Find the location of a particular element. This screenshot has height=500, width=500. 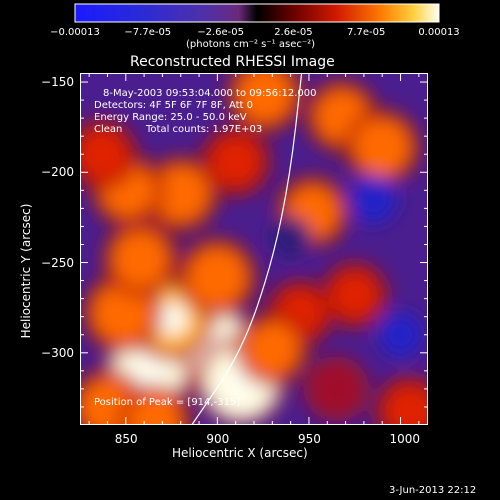

colorbar is located at coordinates (257, 13).